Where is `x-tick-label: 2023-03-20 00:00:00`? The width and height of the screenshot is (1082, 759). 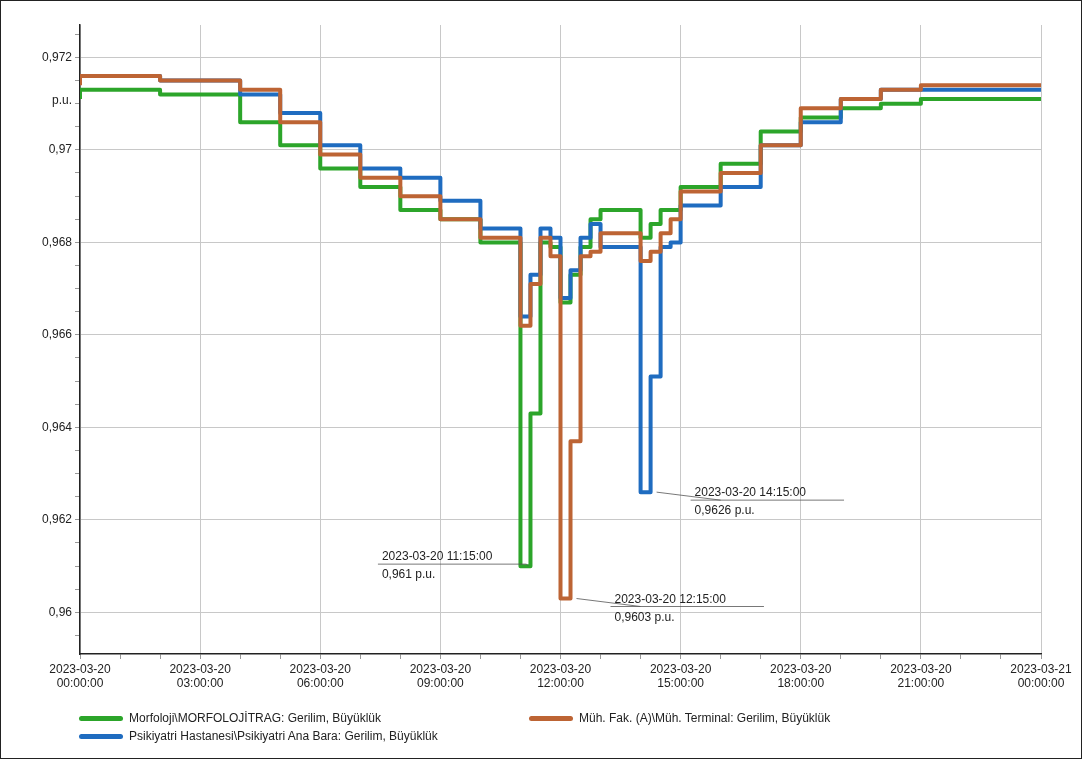 x-tick-label: 2023-03-20 00:00:00 is located at coordinates (80, 675).